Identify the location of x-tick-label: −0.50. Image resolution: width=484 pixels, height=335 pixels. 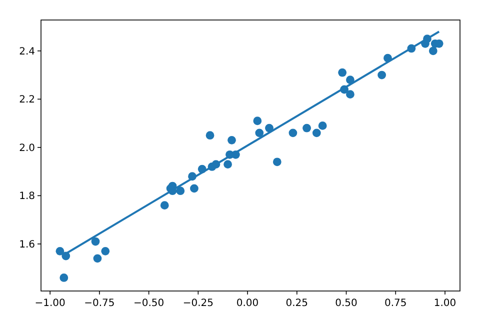
(148, 303).